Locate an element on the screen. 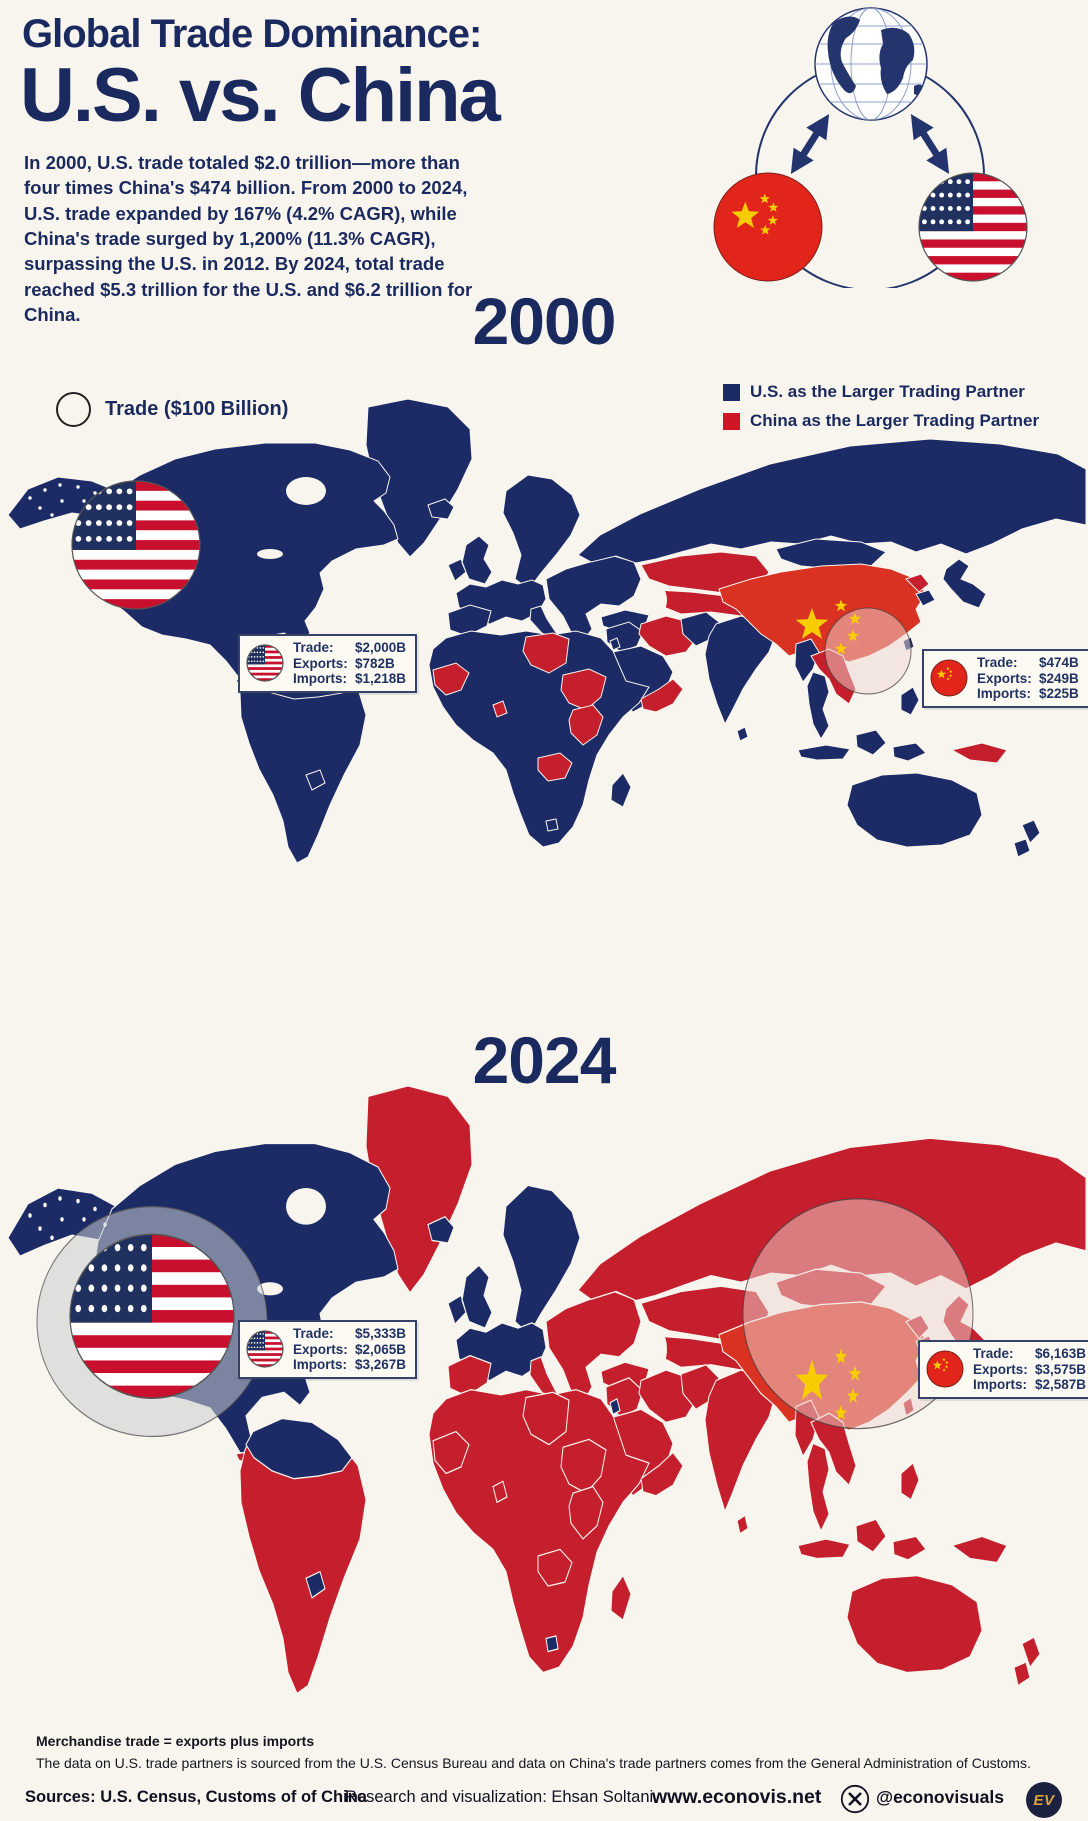  region-lesotho is located at coordinates (552, 825).